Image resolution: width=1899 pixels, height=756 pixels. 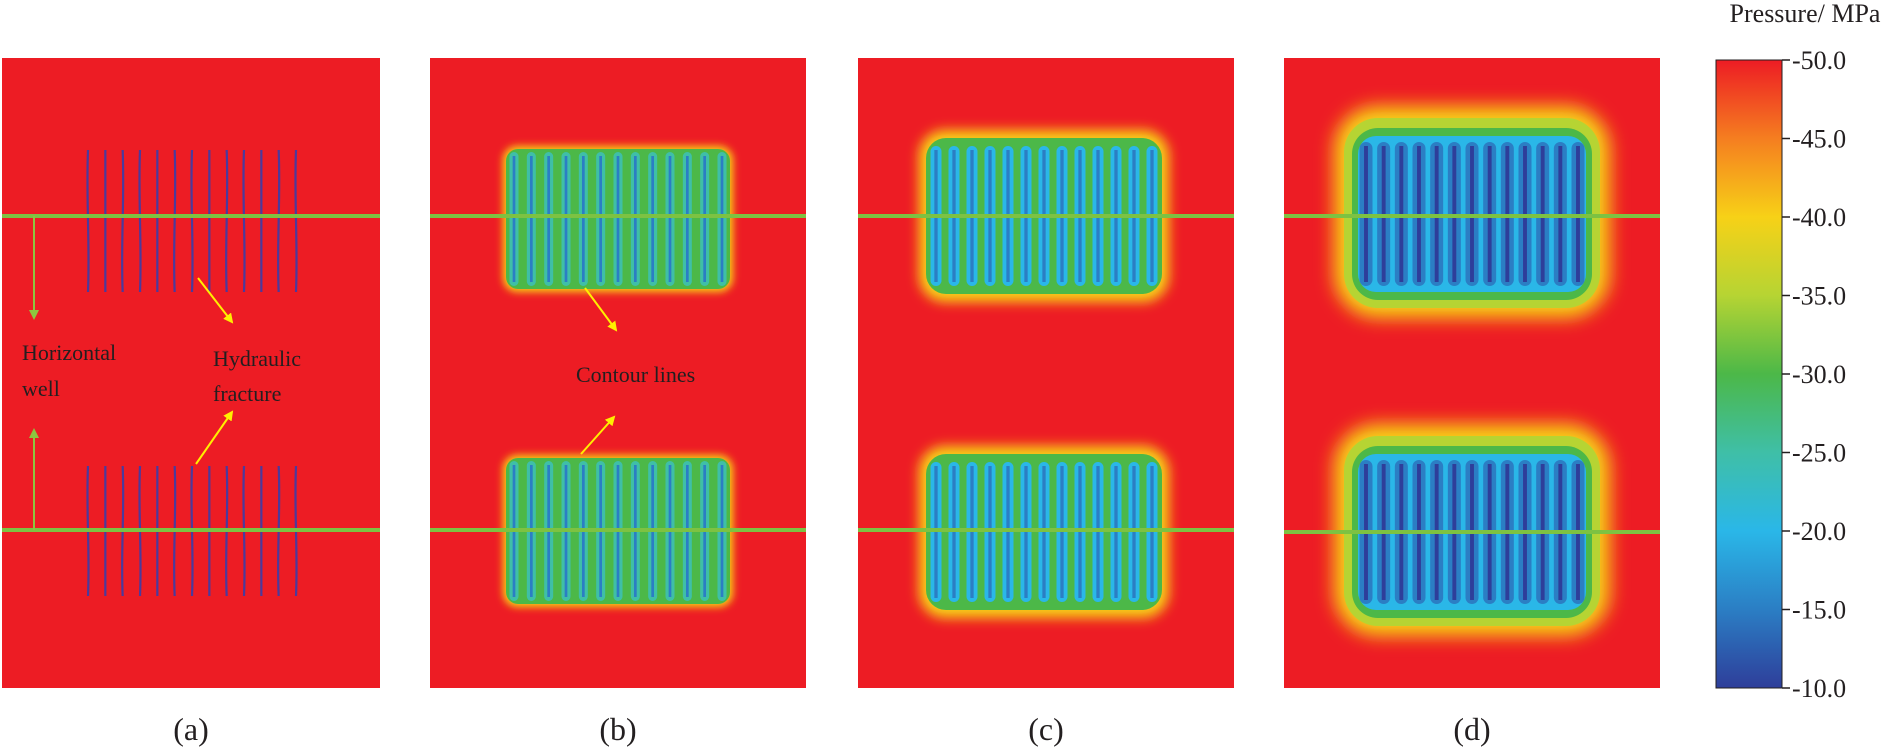 I want to click on hydraulic-fracture-label-line1: Hydraulic, so click(x=257, y=358).